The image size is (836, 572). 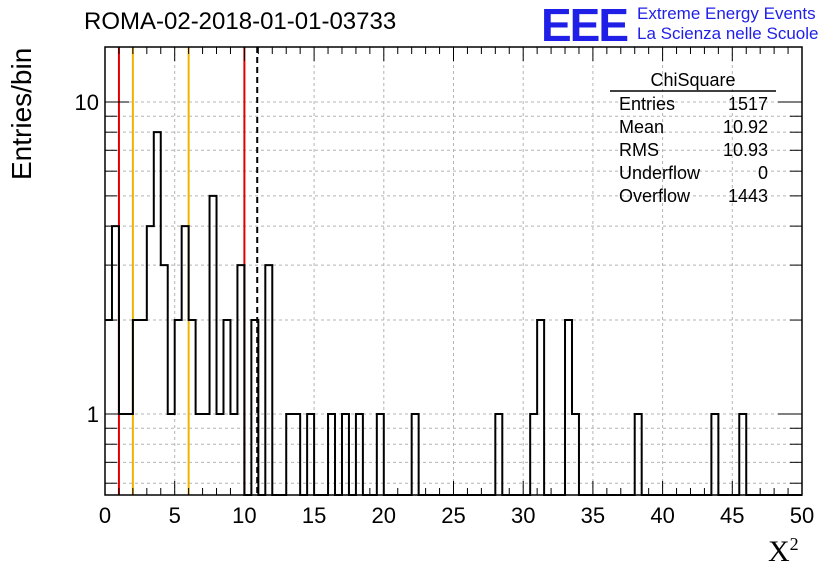 What do you see at coordinates (641, 127) in the screenshot?
I see `stats-row-label: Mean` at bounding box center [641, 127].